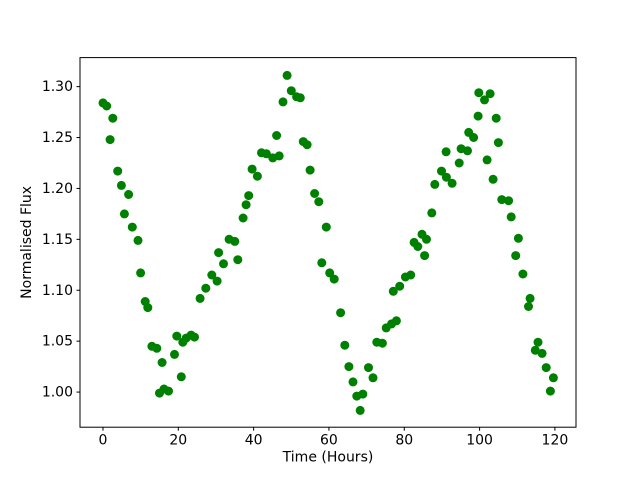 This screenshot has width=640, height=480. What do you see at coordinates (329, 441) in the screenshot?
I see `x-tick-label: 60` at bounding box center [329, 441].